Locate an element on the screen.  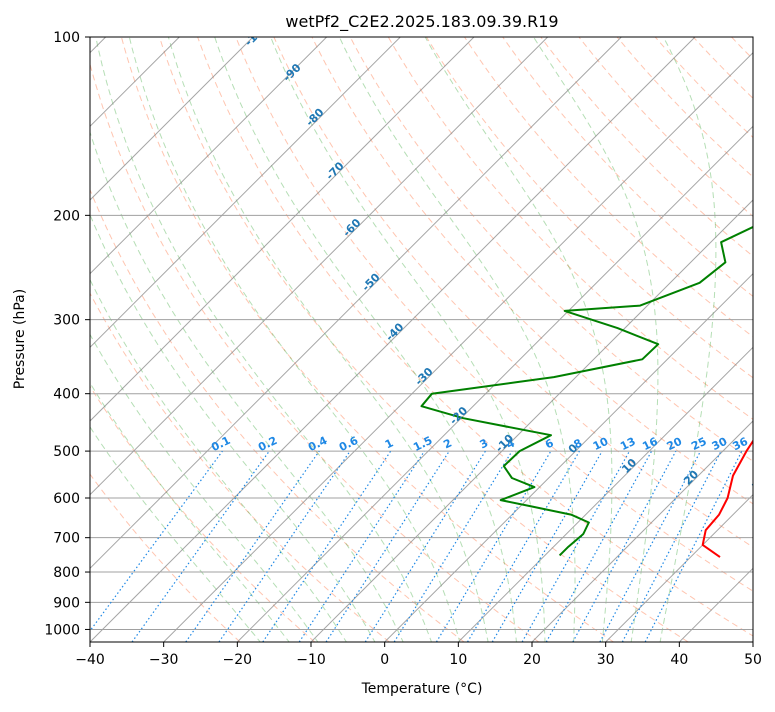
x-tick-label: −40 is located at coordinates (90, 660).